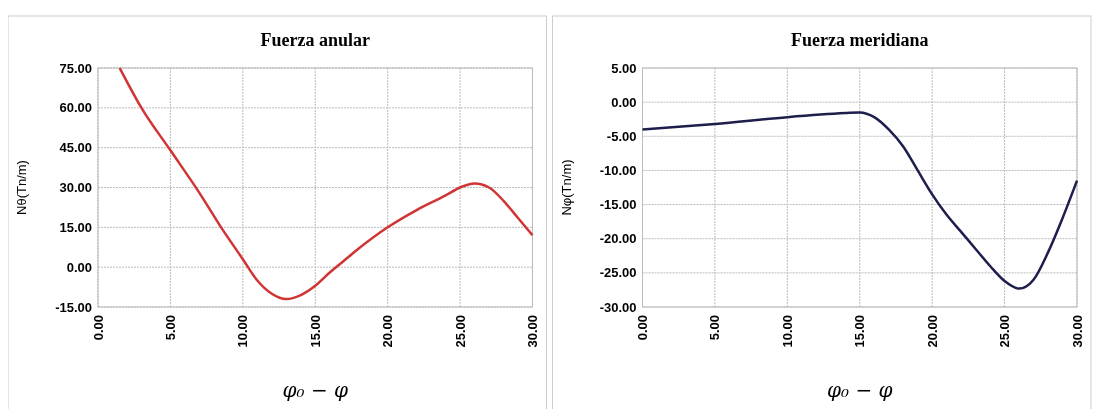 Image resolution: width=1105 pixels, height=417 pixels. Describe the element at coordinates (75, 227) in the screenshot. I see `y-tick-label: 15.00` at that location.